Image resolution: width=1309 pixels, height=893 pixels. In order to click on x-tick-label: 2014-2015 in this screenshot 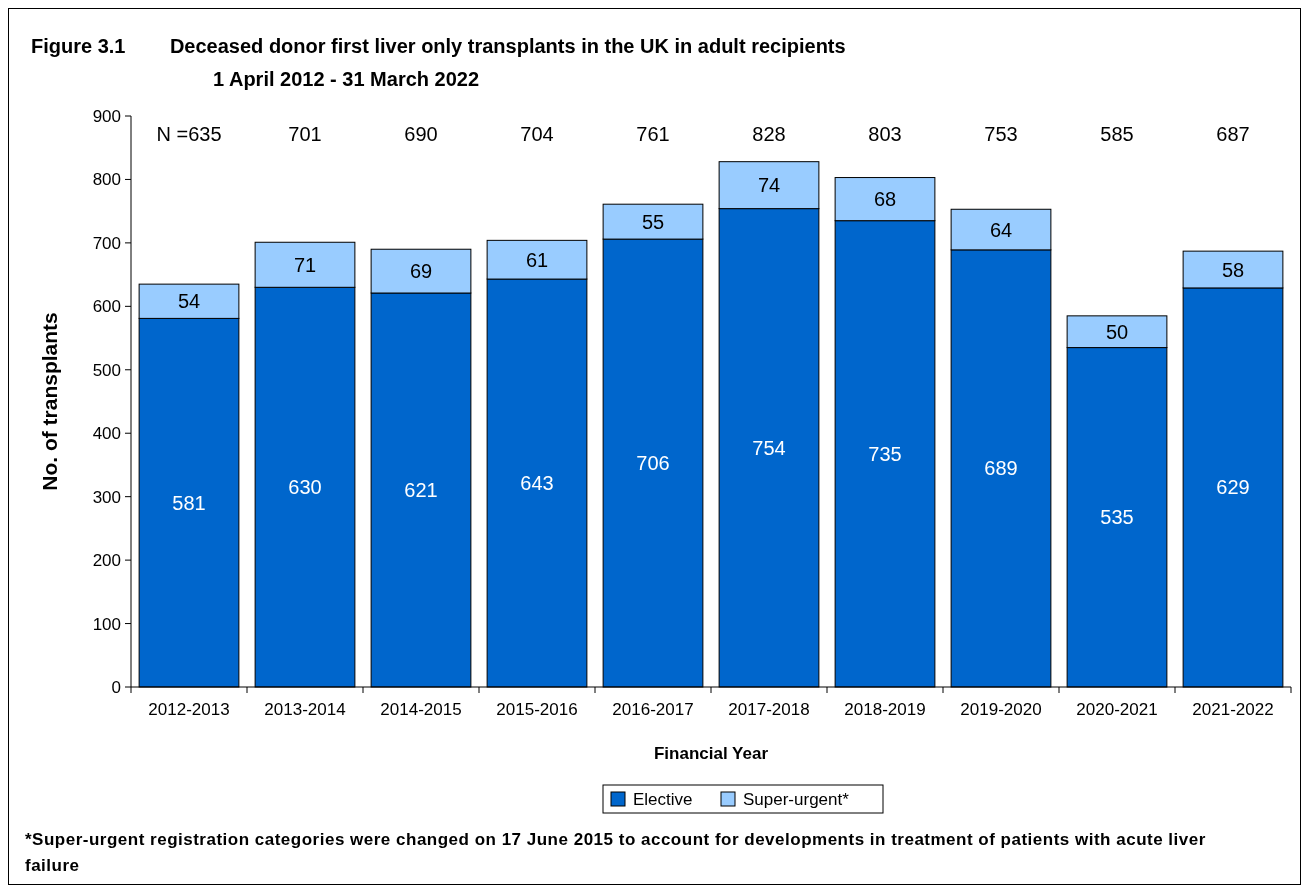, I will do `click(421, 709)`.